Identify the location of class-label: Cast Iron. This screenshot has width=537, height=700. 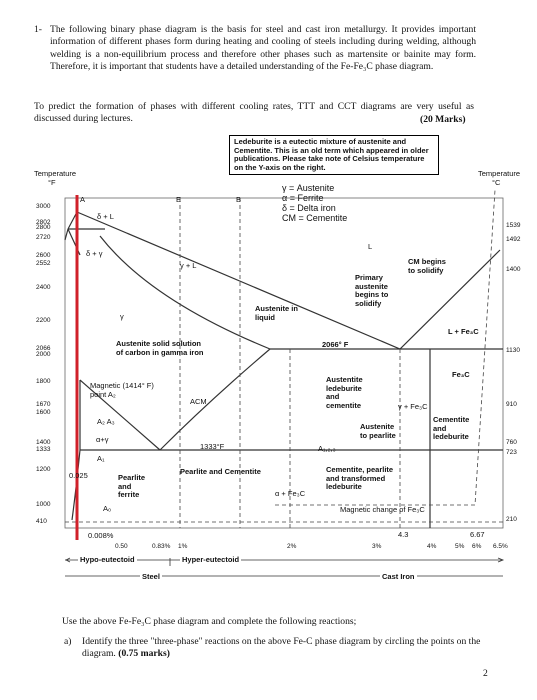
(398, 577).